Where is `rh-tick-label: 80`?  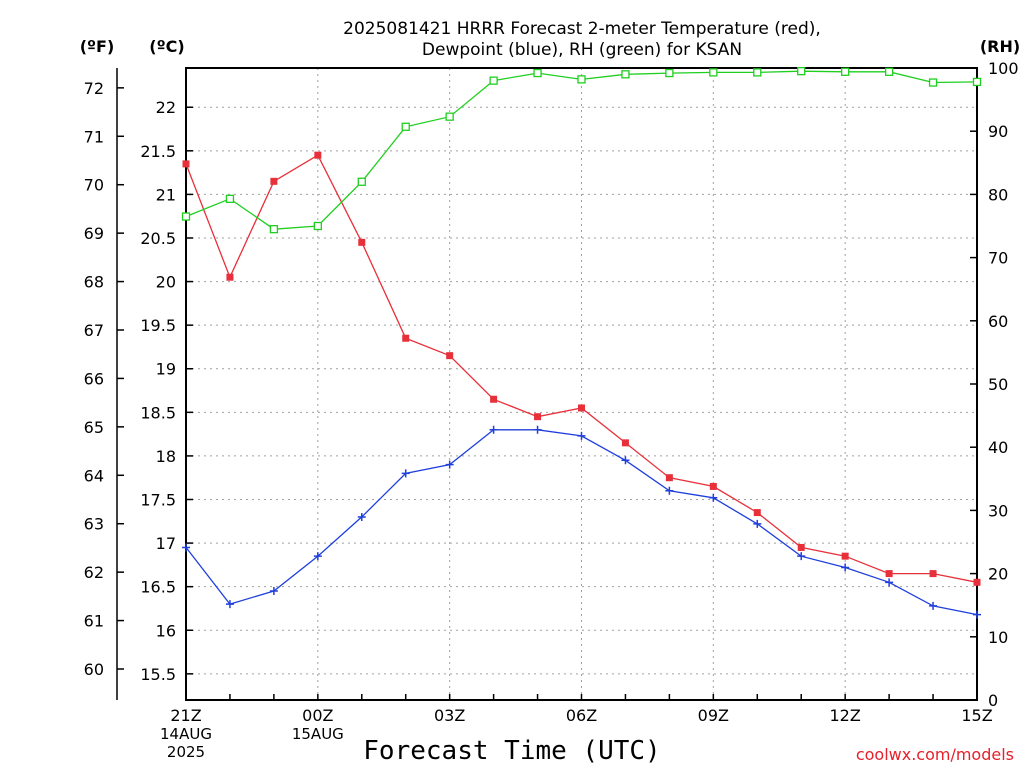
rh-tick-label: 80 is located at coordinates (998, 194).